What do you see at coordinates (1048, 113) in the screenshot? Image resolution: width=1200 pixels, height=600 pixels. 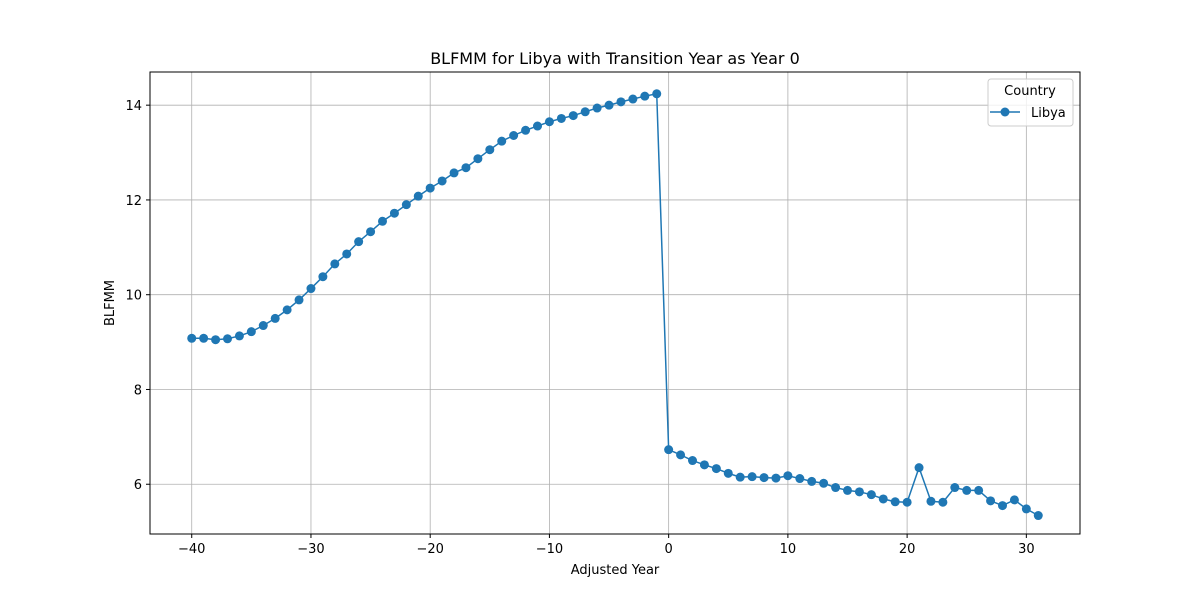 I see `legend-entry-libya: Libya` at bounding box center [1048, 113].